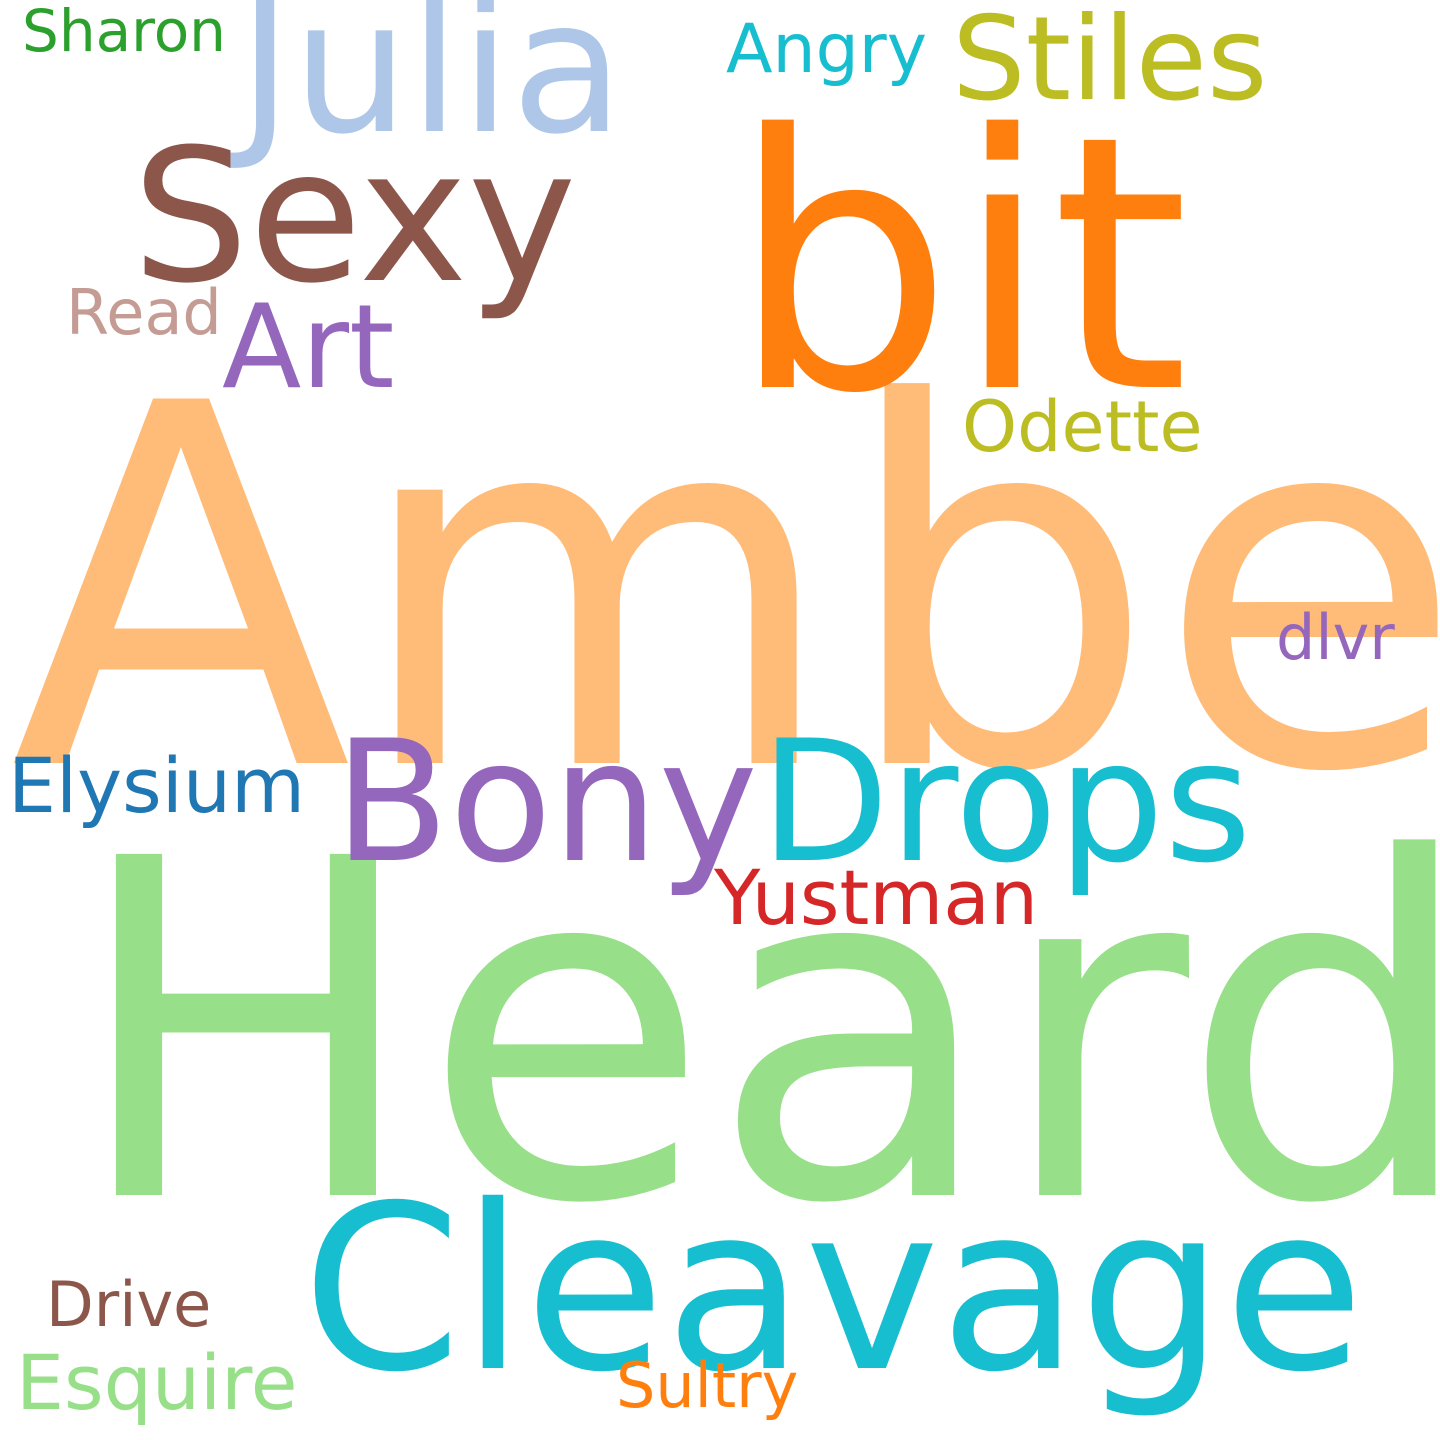  I want to click on word-cleavage: Cleavage, so click(833, 1289).